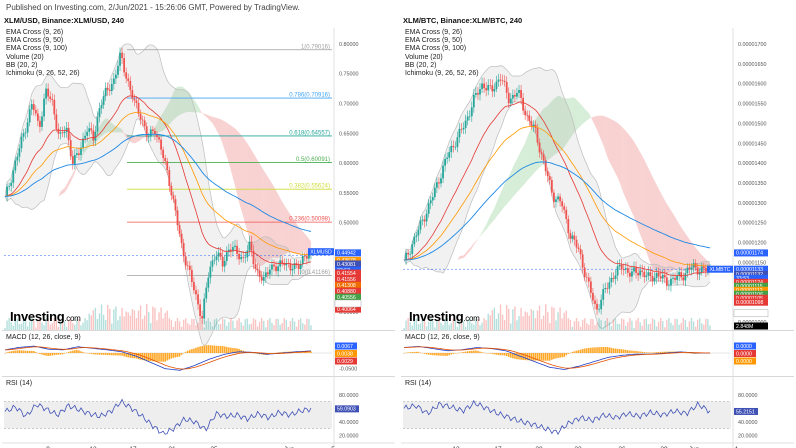 This screenshot has height=448, width=796. I want to click on y-tick-label: 0.00001600, so click(752, 85).